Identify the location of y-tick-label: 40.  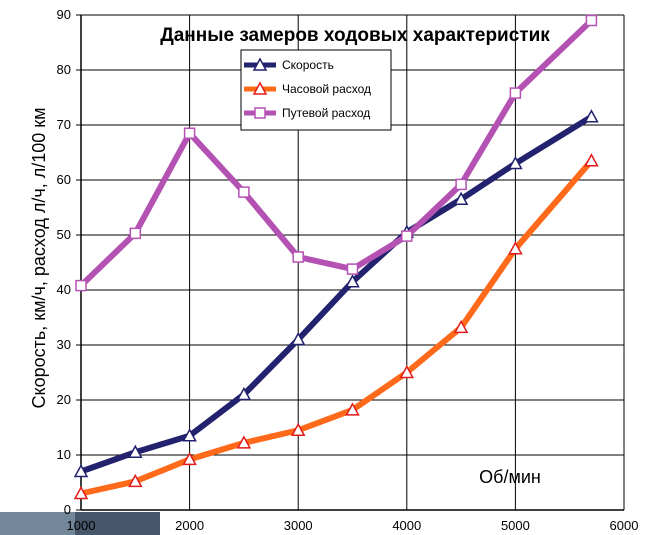
(64, 289).